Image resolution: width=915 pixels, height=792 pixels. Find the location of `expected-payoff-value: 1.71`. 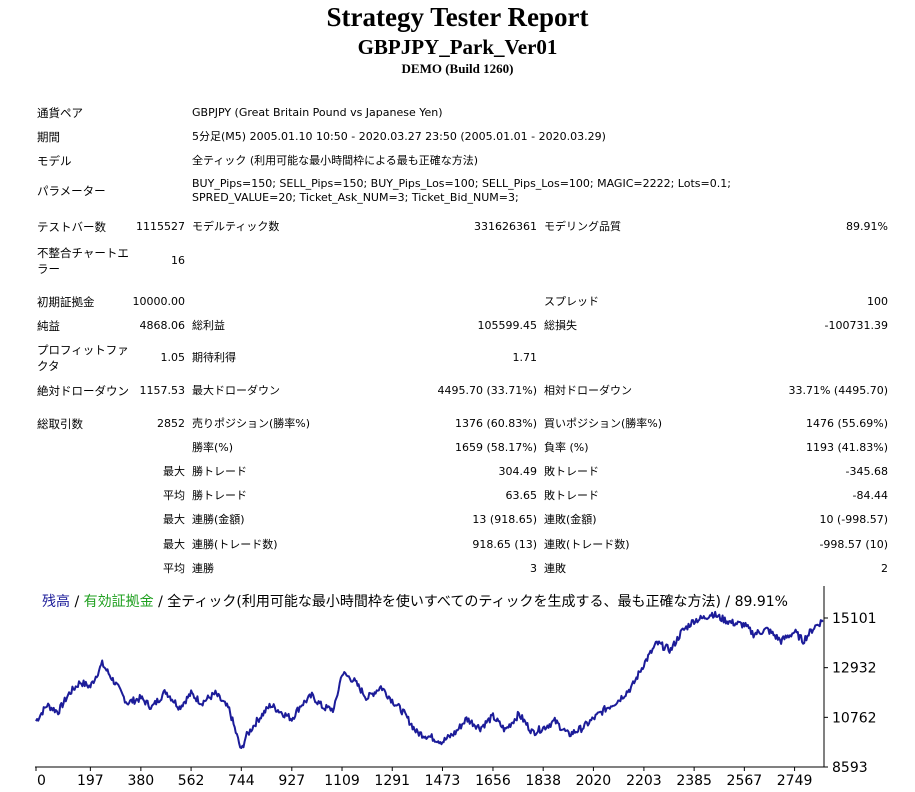

expected-payoff-value: 1.71 is located at coordinates (525, 357).